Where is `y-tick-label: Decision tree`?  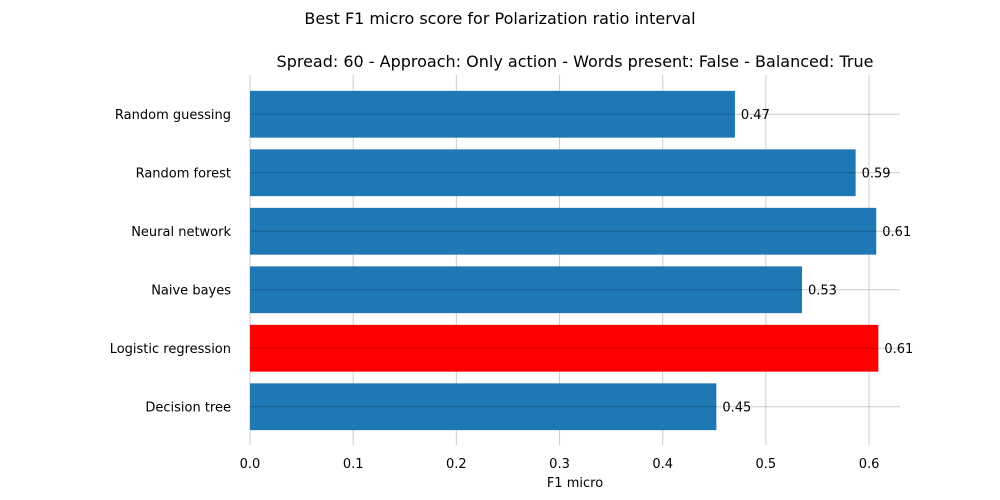
y-tick-label: Decision tree is located at coordinates (188, 407).